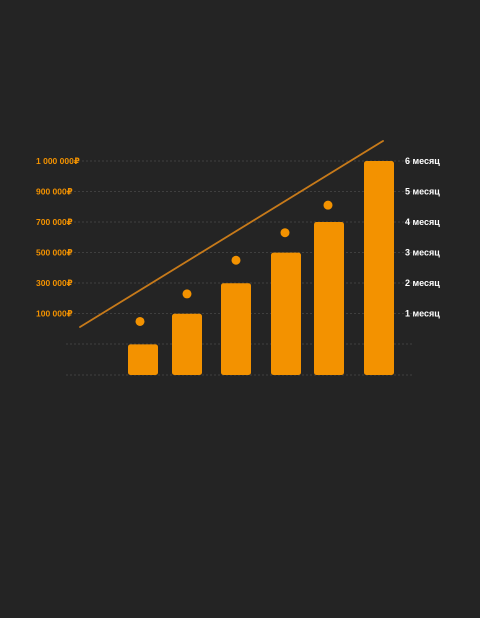  I want to click on right-tick-label: 4 месяц, so click(422, 222).